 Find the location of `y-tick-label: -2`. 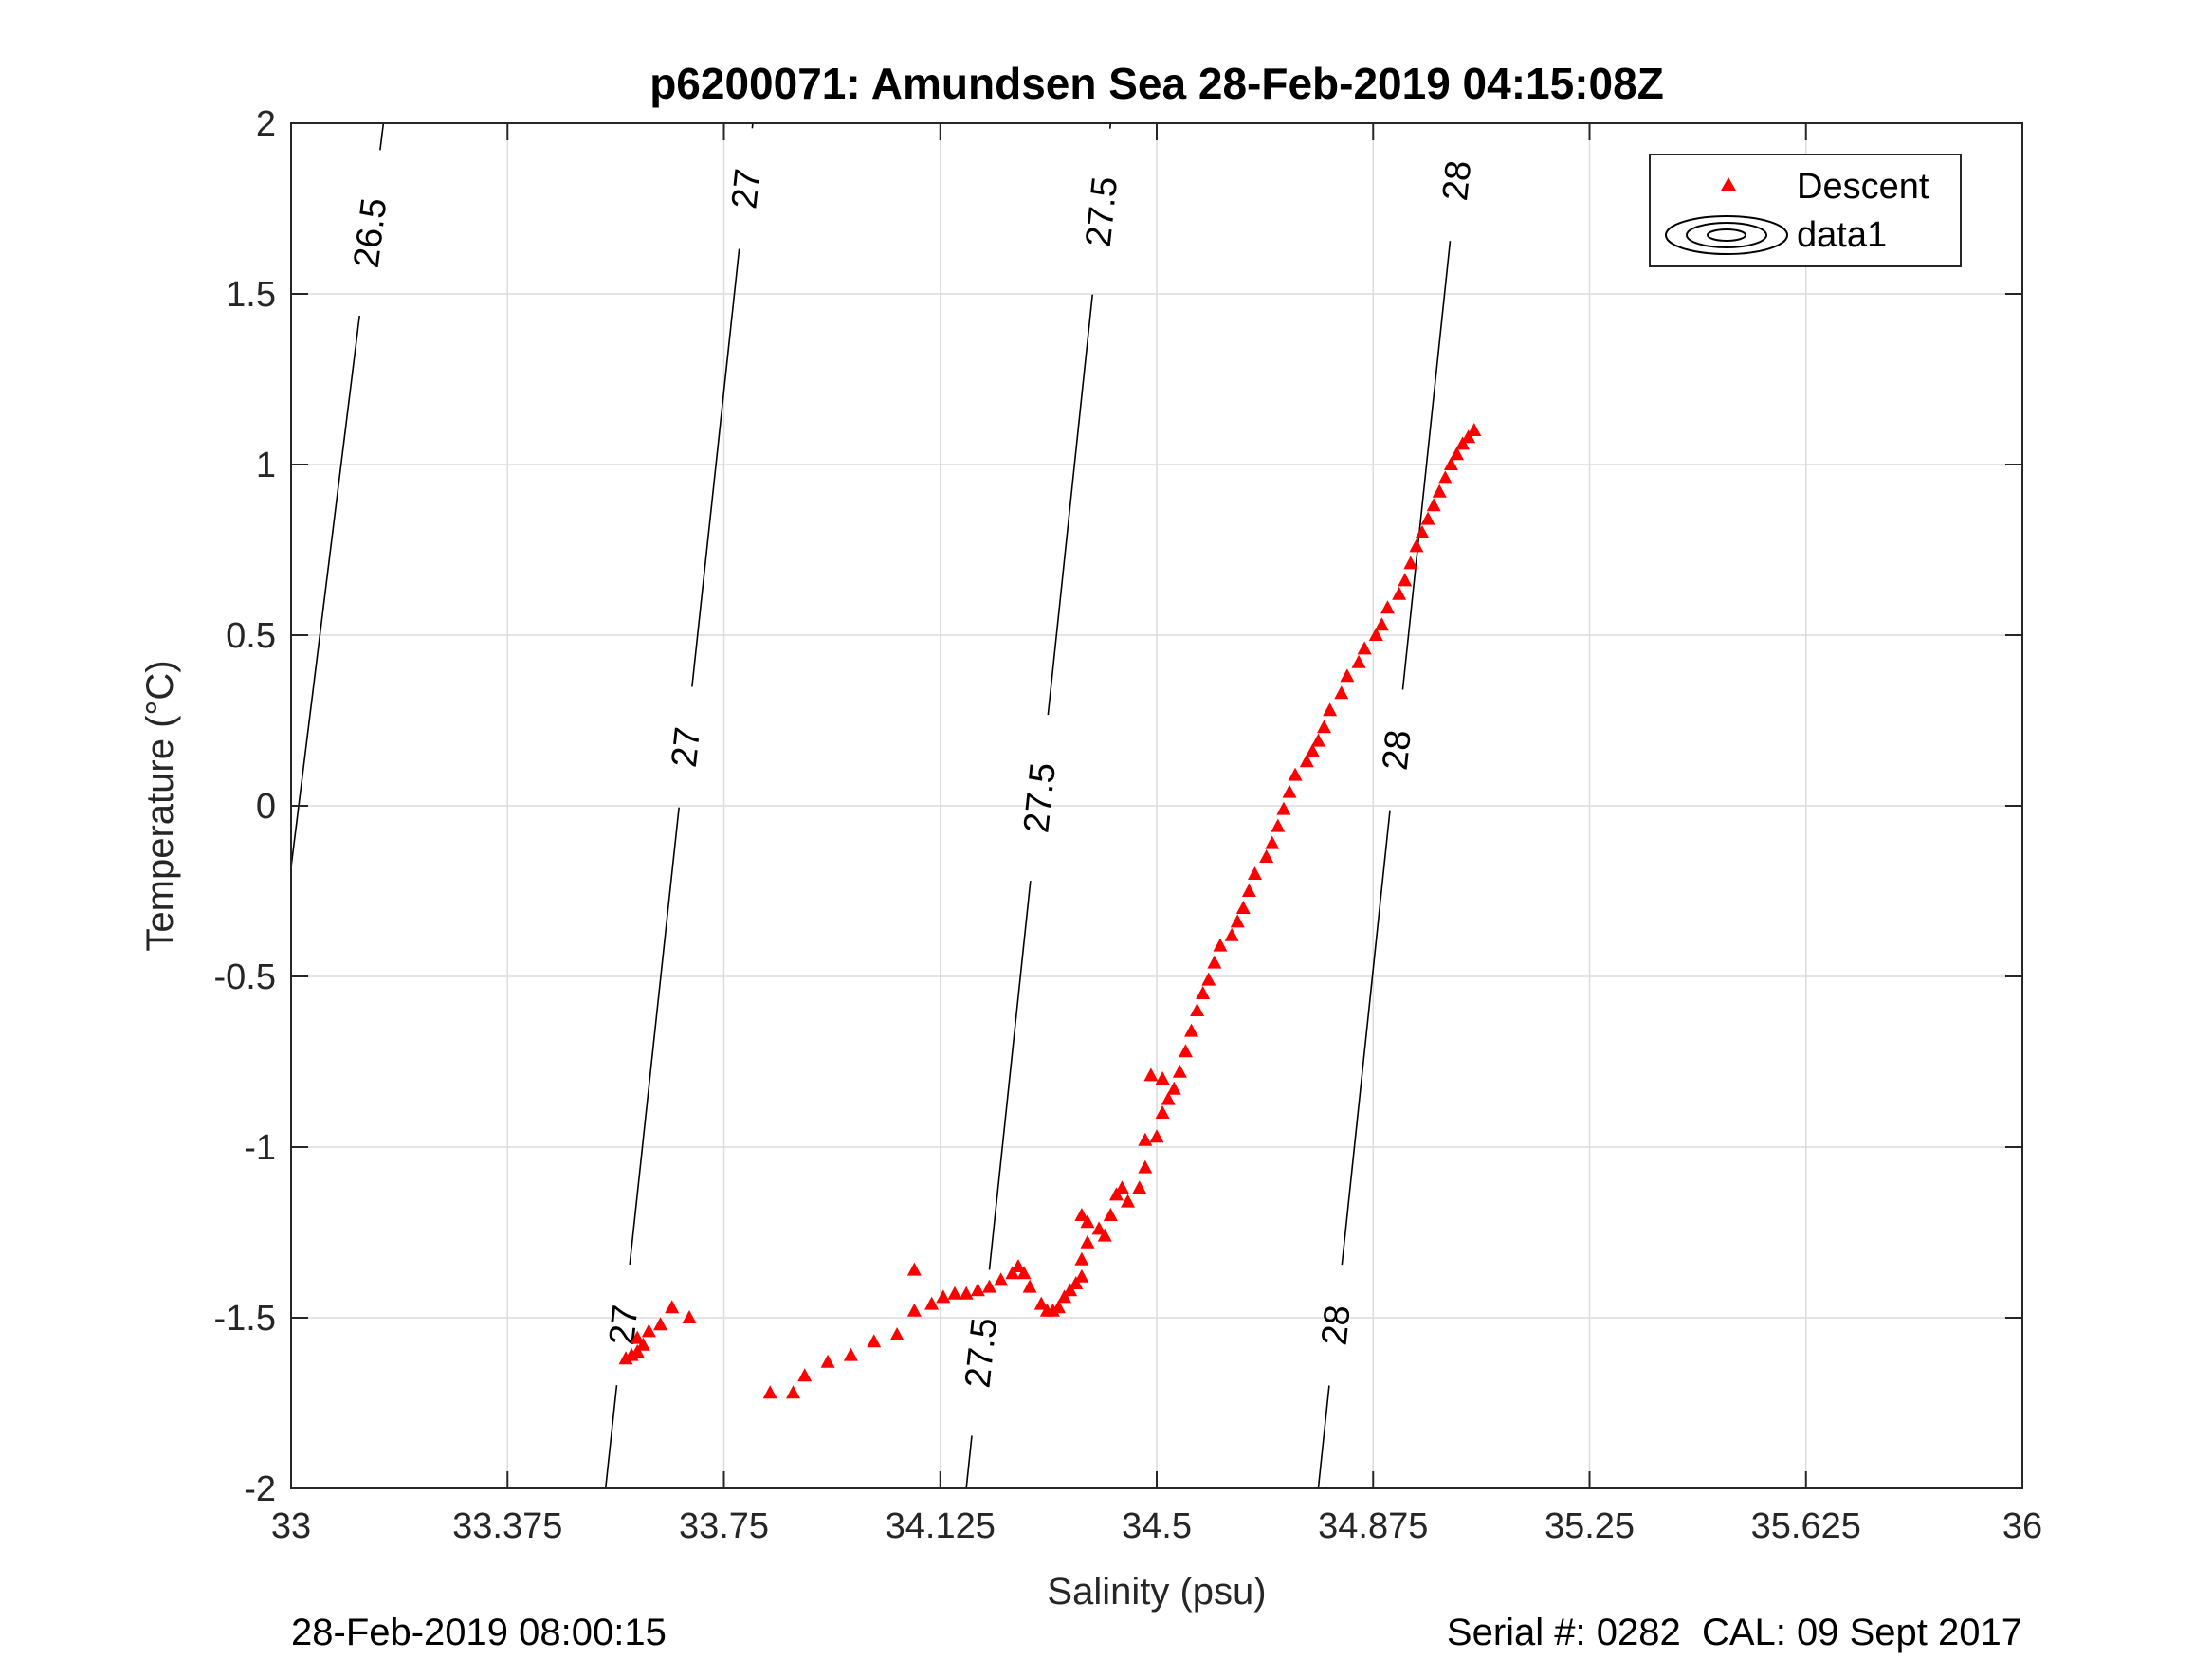

y-tick-label: -2 is located at coordinates (260, 1489).